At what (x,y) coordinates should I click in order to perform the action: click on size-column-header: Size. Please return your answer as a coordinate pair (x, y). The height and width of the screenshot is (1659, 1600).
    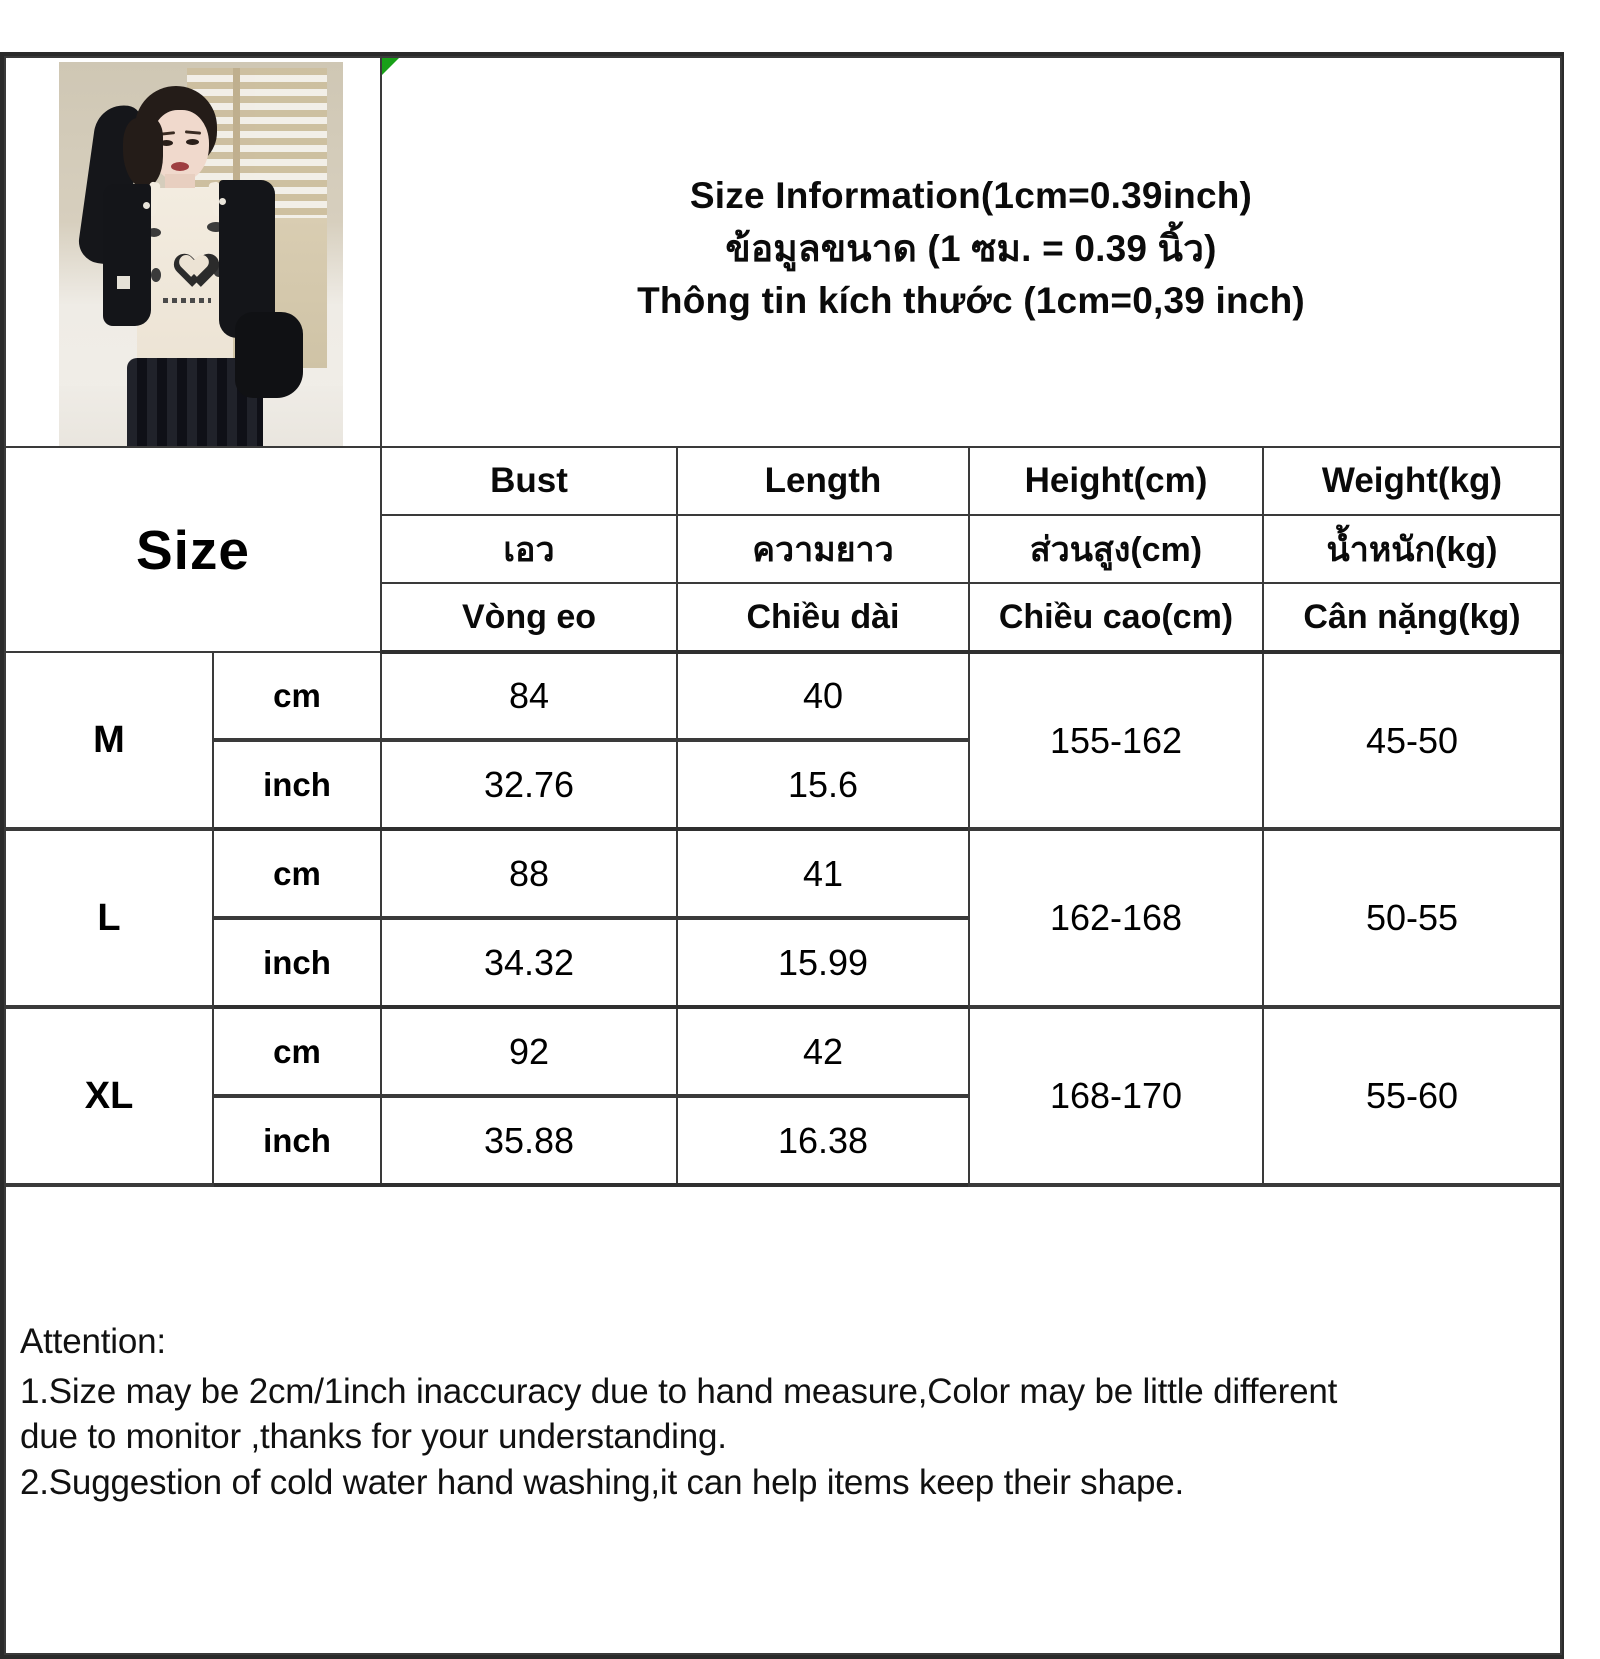
    Looking at the image, I should click on (193, 549).